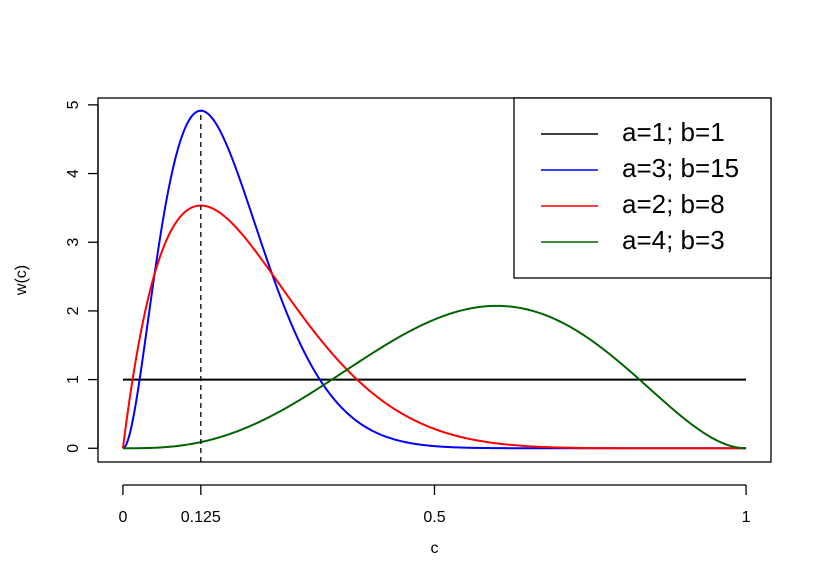 The width and height of the screenshot is (820, 584). I want to click on legend-label: a=1; b=1, so click(673, 132).